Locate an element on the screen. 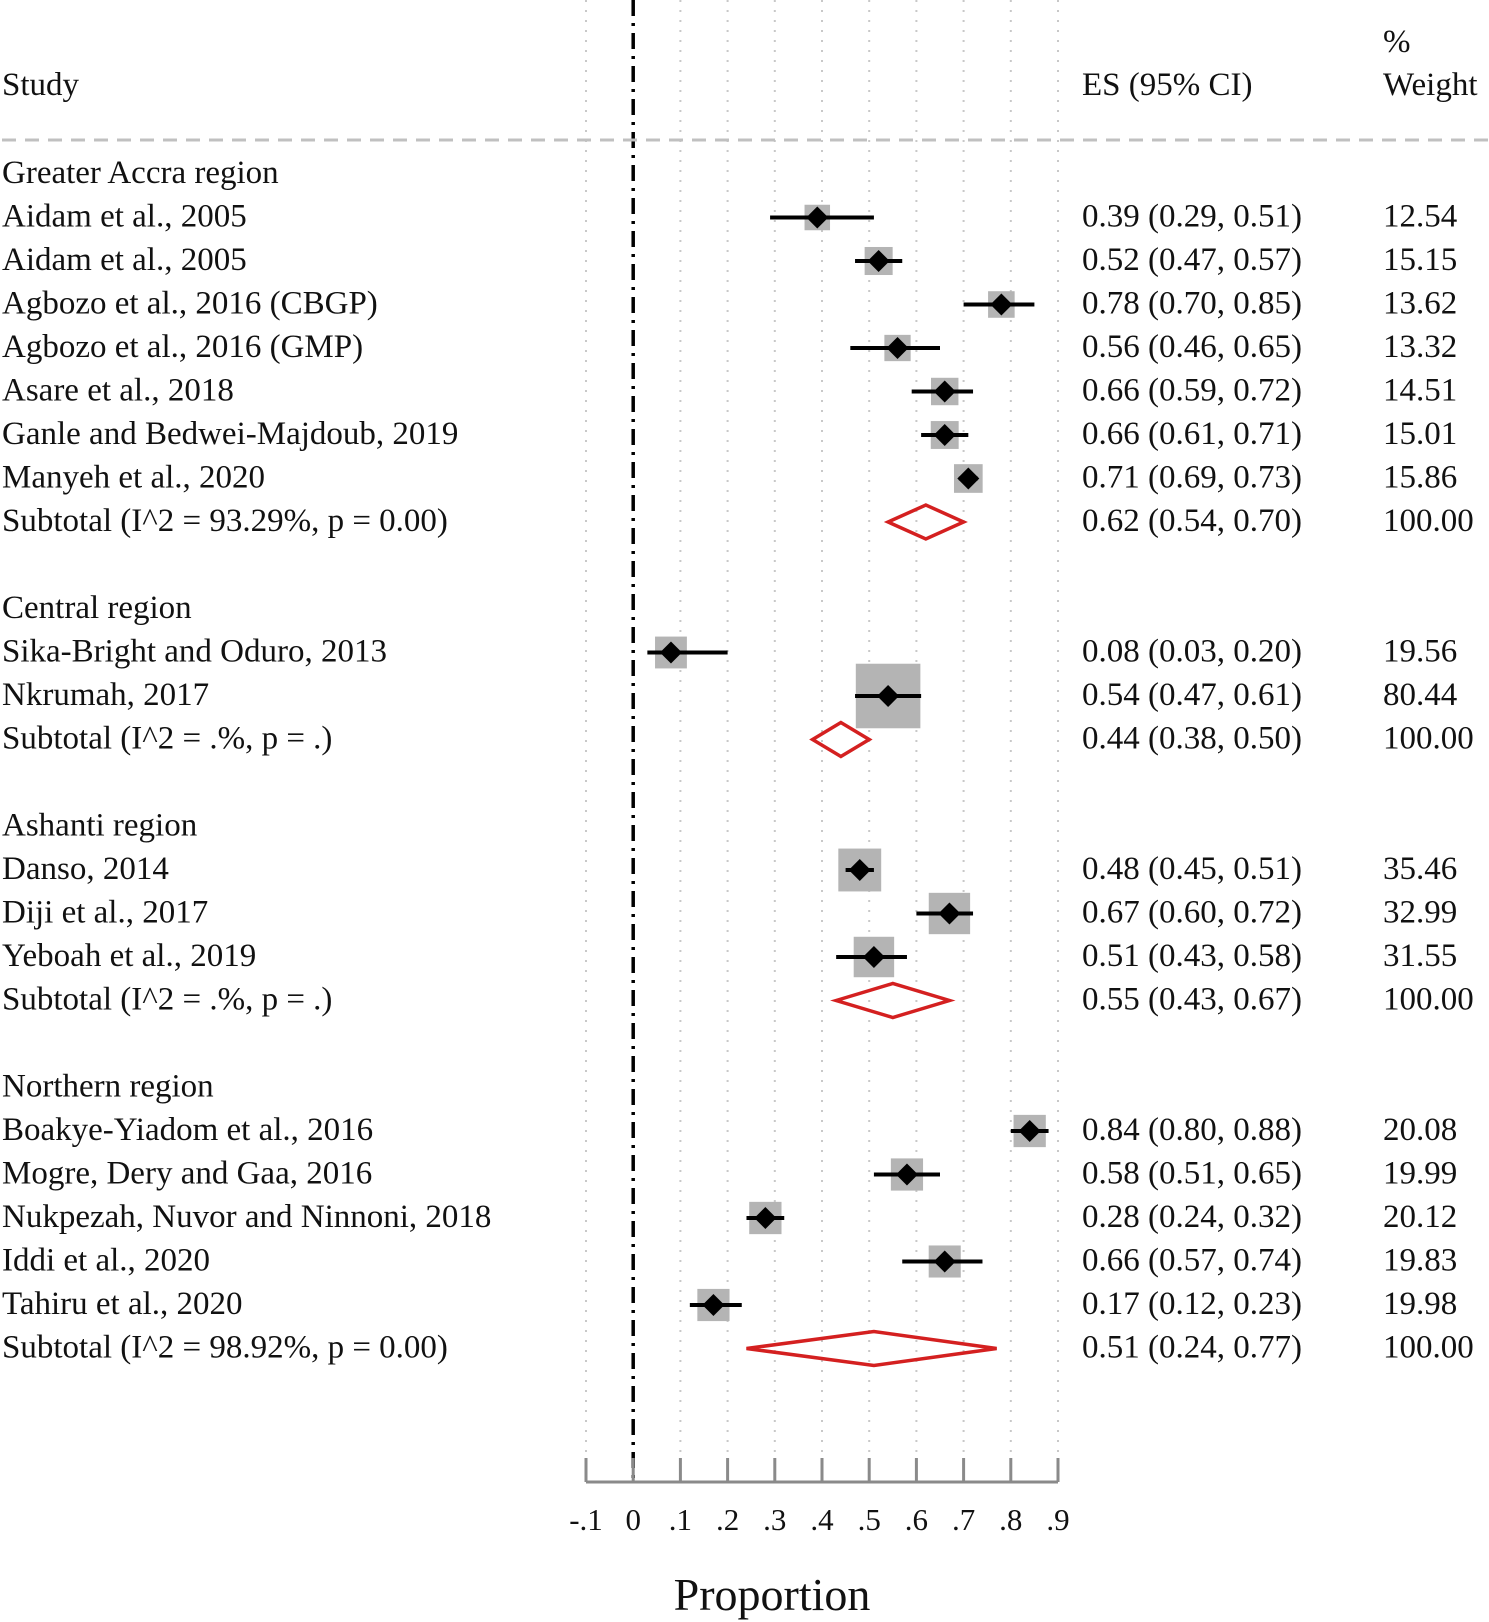  header-es-ci: ES (95% CI) is located at coordinates (1167, 85).